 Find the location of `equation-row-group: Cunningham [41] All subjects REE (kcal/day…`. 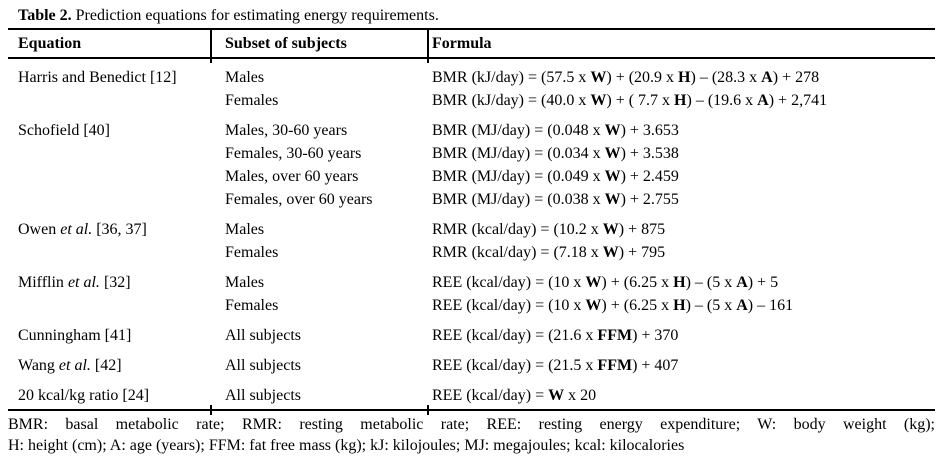

equation-row-group: Cunningham [41] All subjects REE (kcal/day… is located at coordinates (471, 335).